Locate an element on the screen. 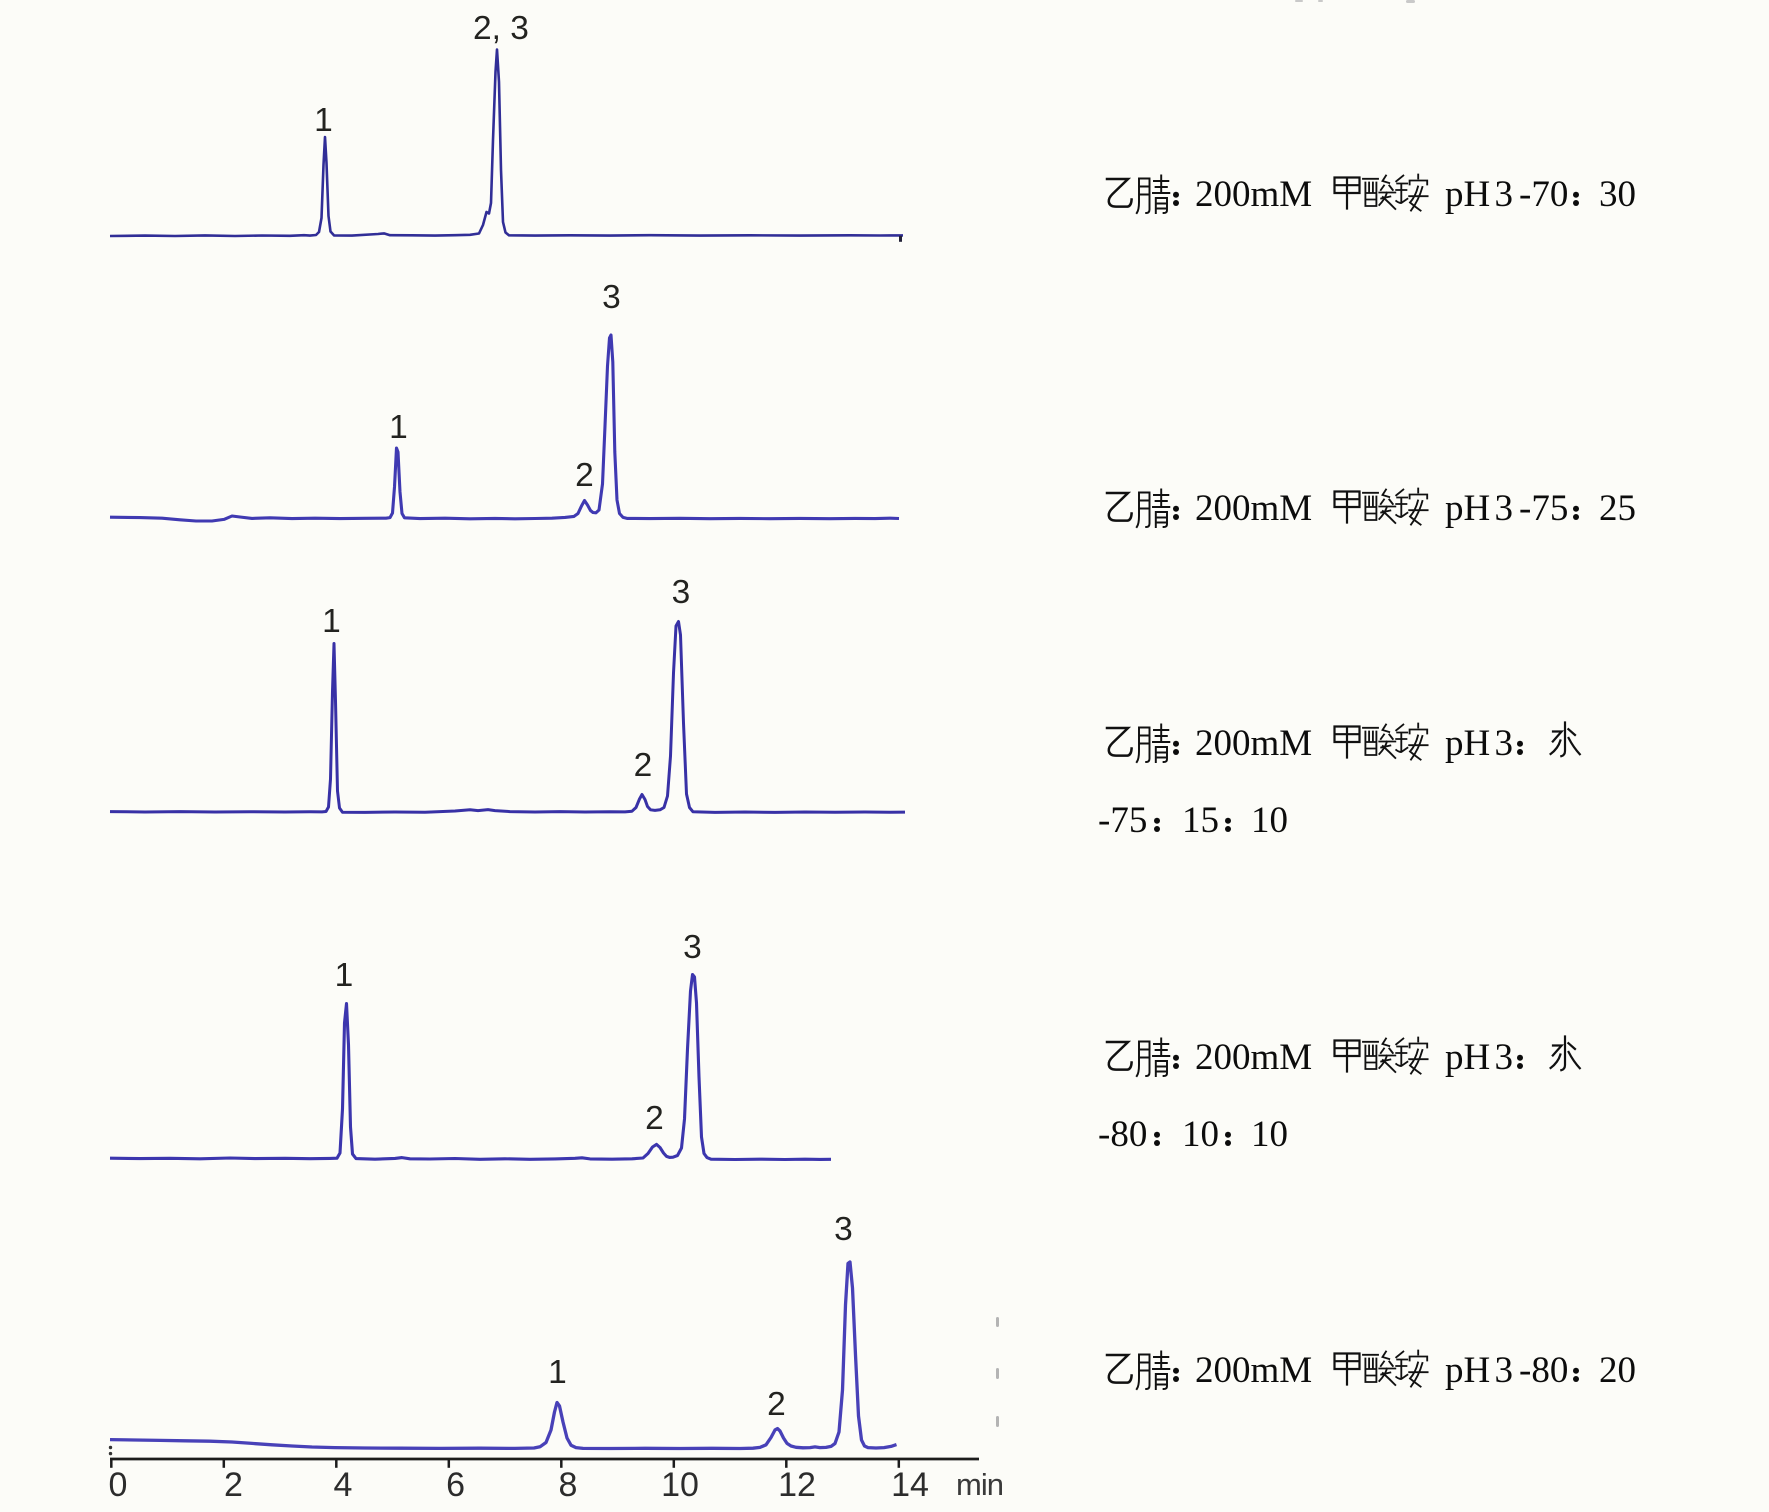 Image resolution: width=1769 pixels, height=1512 pixels. svg-text: 14 is located at coordinates (910, 1485).